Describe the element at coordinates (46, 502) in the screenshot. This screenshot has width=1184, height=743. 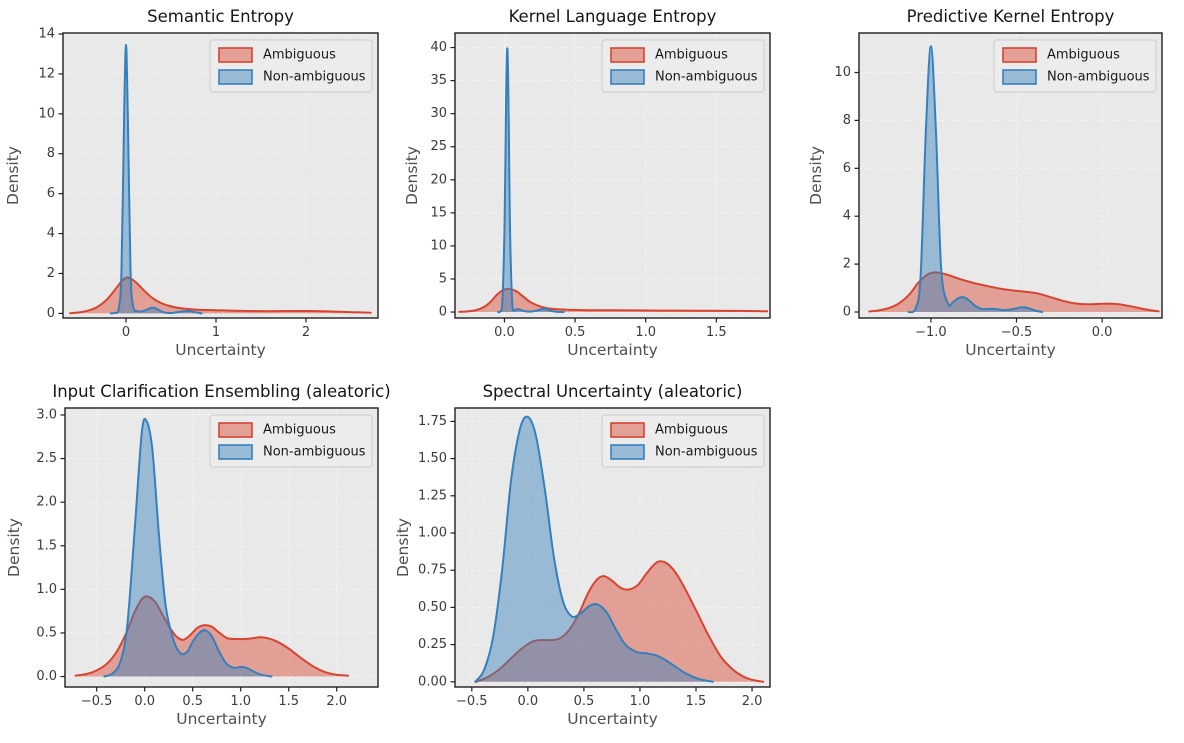
I see `y-tick-label: 2.0` at that location.